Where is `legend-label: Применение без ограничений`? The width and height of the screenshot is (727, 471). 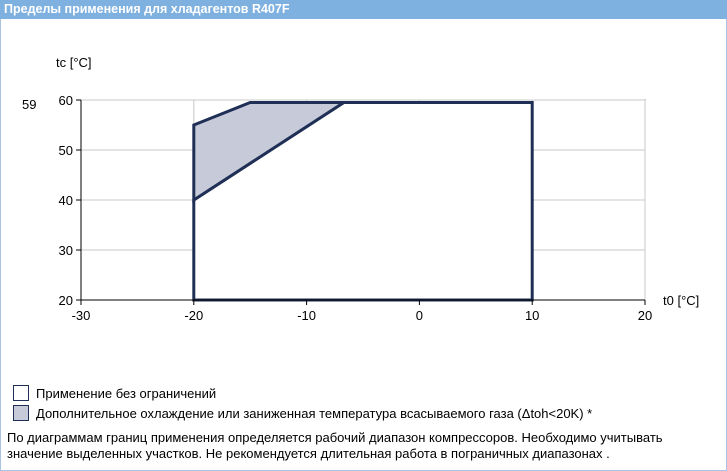
legend-label: Применение без ограничений is located at coordinates (126, 393).